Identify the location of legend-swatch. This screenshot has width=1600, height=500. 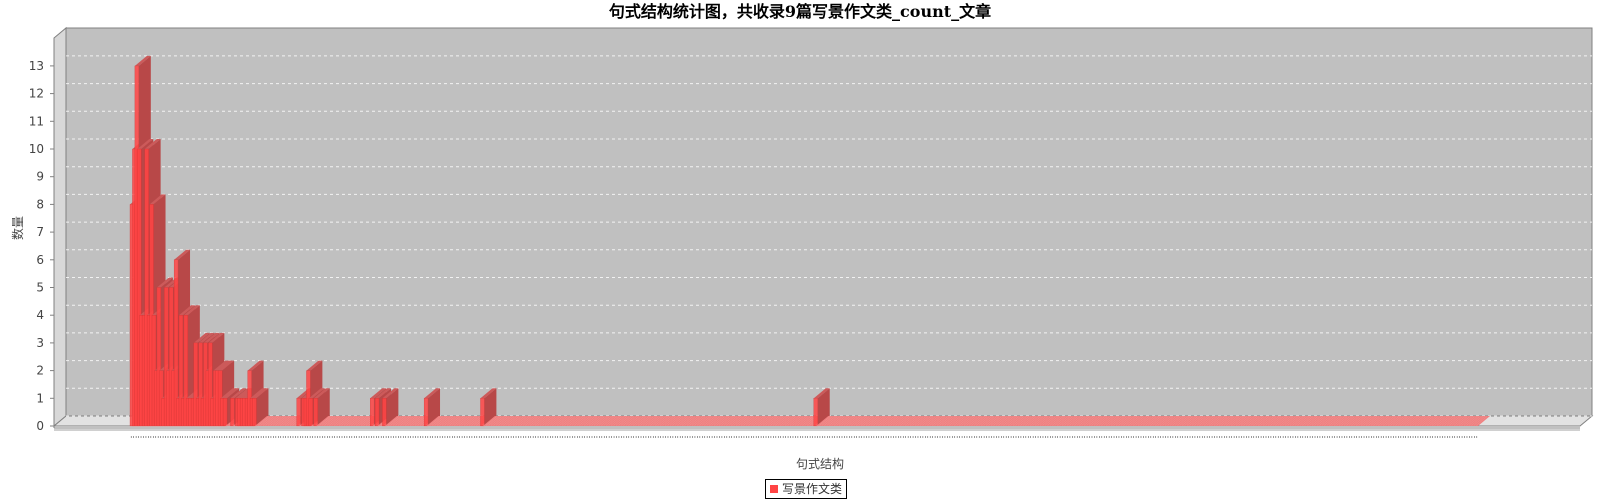
(774, 489).